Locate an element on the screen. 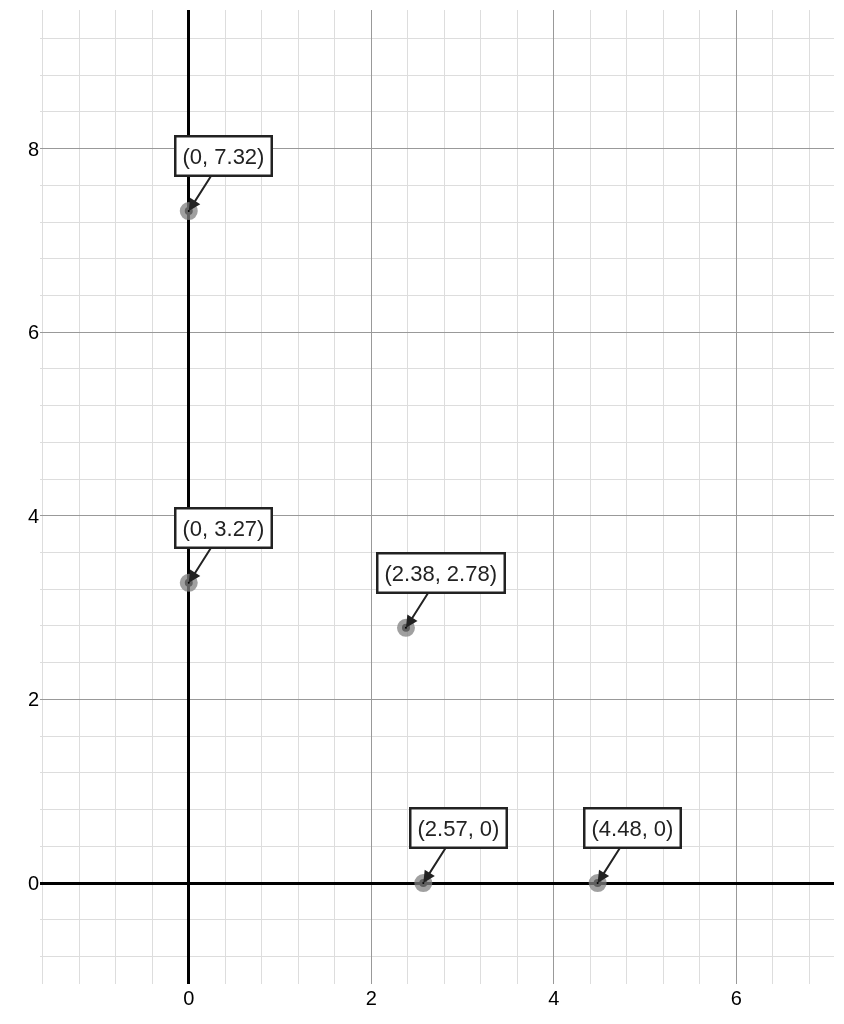  y-tick-label: 0 is located at coordinates (33, 883).